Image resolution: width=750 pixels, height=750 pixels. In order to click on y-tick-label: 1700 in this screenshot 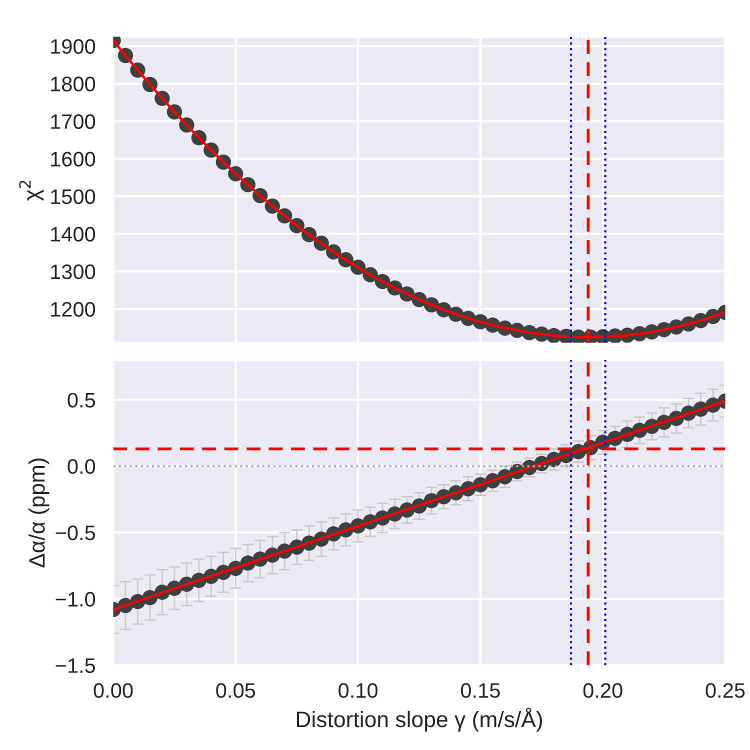, I will do `click(73, 121)`.